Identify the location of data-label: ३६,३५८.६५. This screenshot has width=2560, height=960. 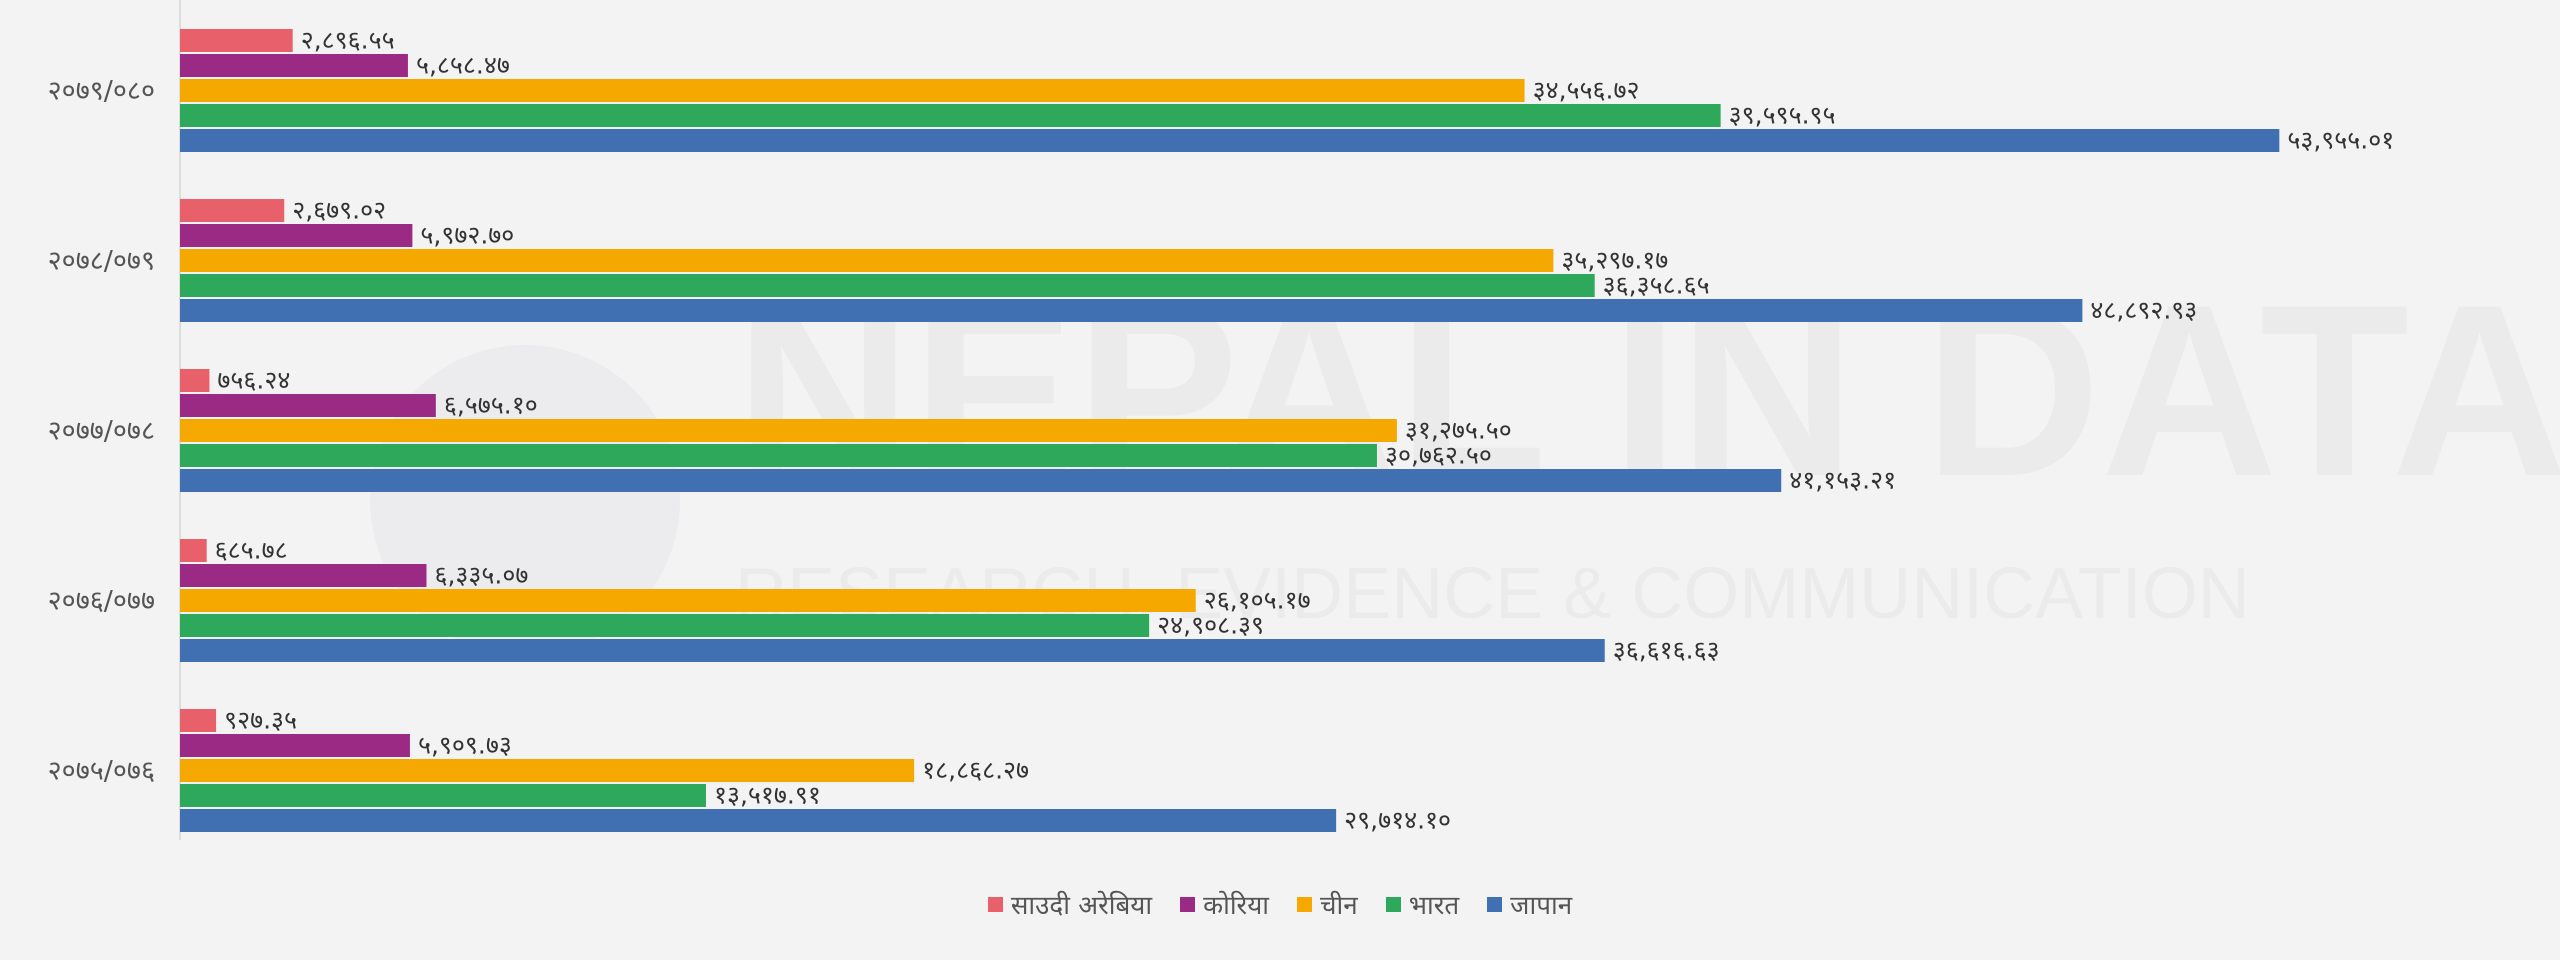
(1656, 285).